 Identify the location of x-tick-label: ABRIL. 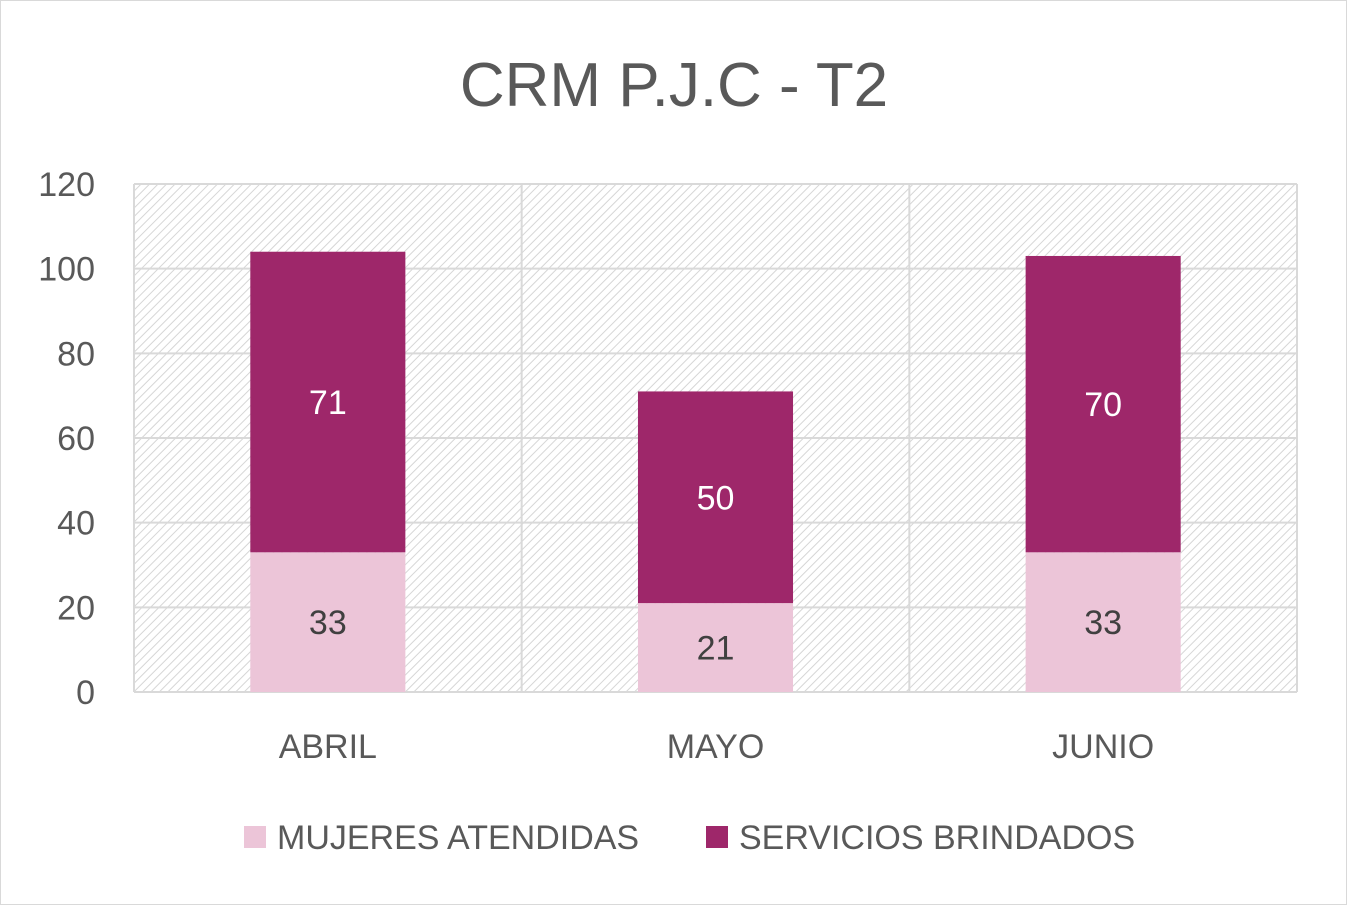
(328, 747).